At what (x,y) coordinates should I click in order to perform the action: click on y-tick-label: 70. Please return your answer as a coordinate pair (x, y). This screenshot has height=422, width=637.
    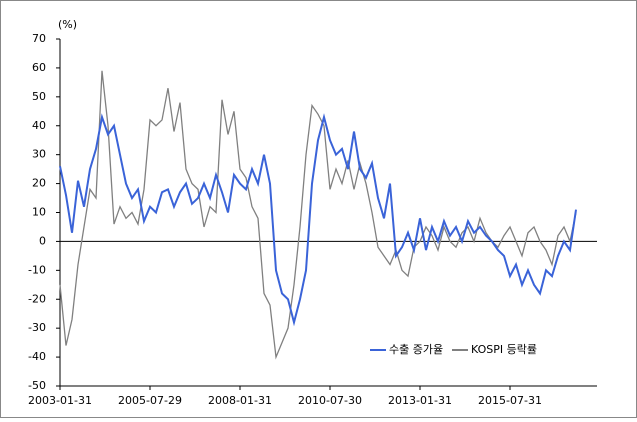
    Looking at the image, I should click on (39, 38).